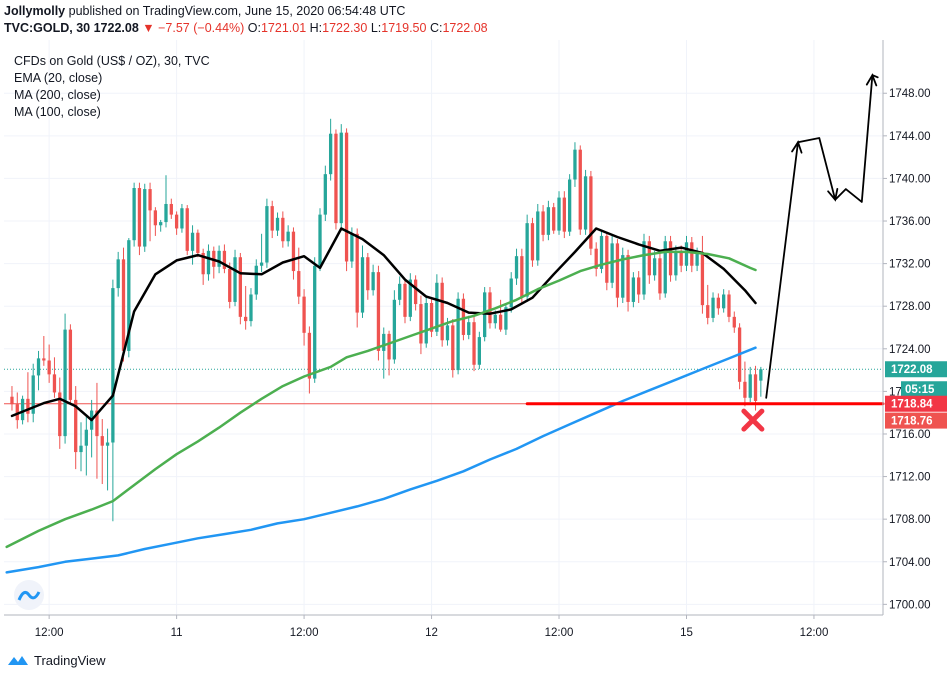 Image resolution: width=950 pixels, height=681 pixels. What do you see at coordinates (177, 633) in the screenshot?
I see `time-tick-label-1: 11` at bounding box center [177, 633].